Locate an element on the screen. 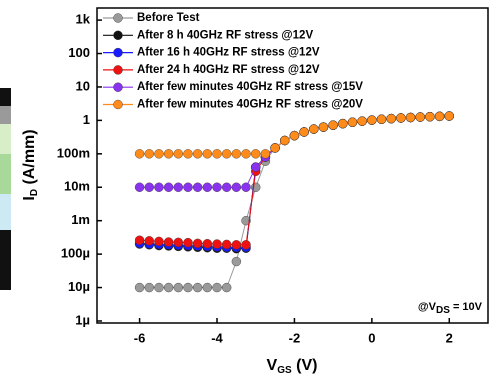  x-tick-label: -2 is located at coordinates (295, 337).